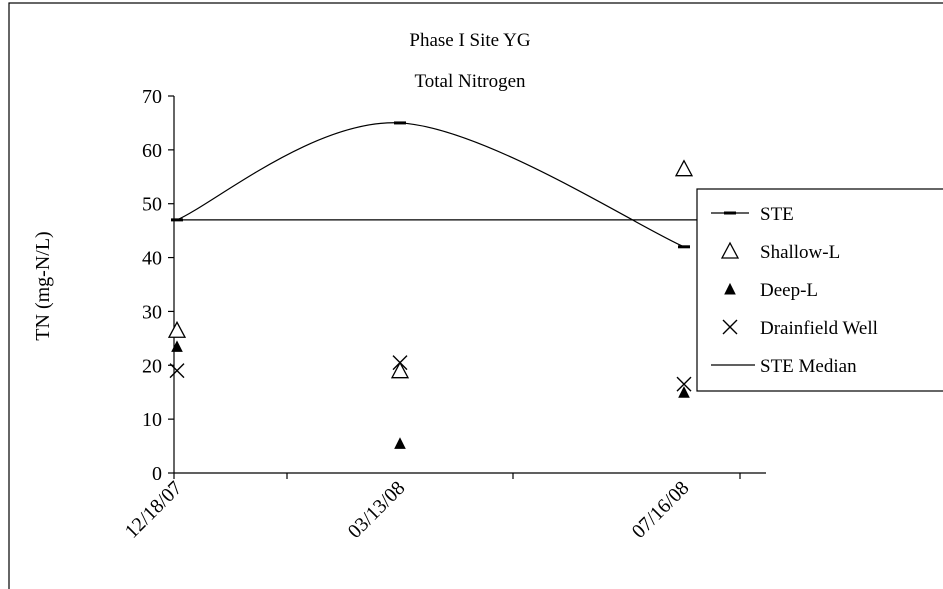 This screenshot has height=589, width=943. Describe the element at coordinates (152, 259) in the screenshot. I see `y-tick-label: 40` at that location.